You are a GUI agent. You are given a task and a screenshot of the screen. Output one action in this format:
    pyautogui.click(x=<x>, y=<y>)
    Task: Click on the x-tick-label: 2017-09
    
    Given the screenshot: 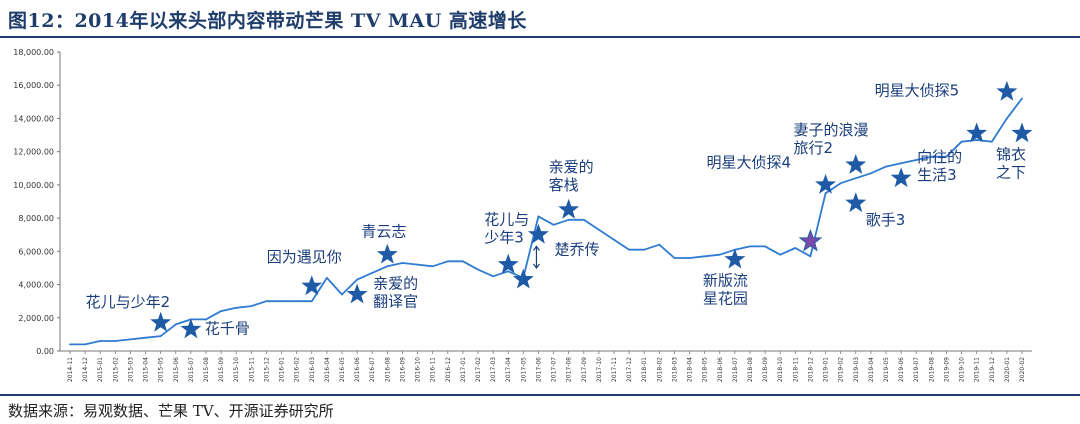 What is the action you would take?
    pyautogui.click(x=584, y=369)
    